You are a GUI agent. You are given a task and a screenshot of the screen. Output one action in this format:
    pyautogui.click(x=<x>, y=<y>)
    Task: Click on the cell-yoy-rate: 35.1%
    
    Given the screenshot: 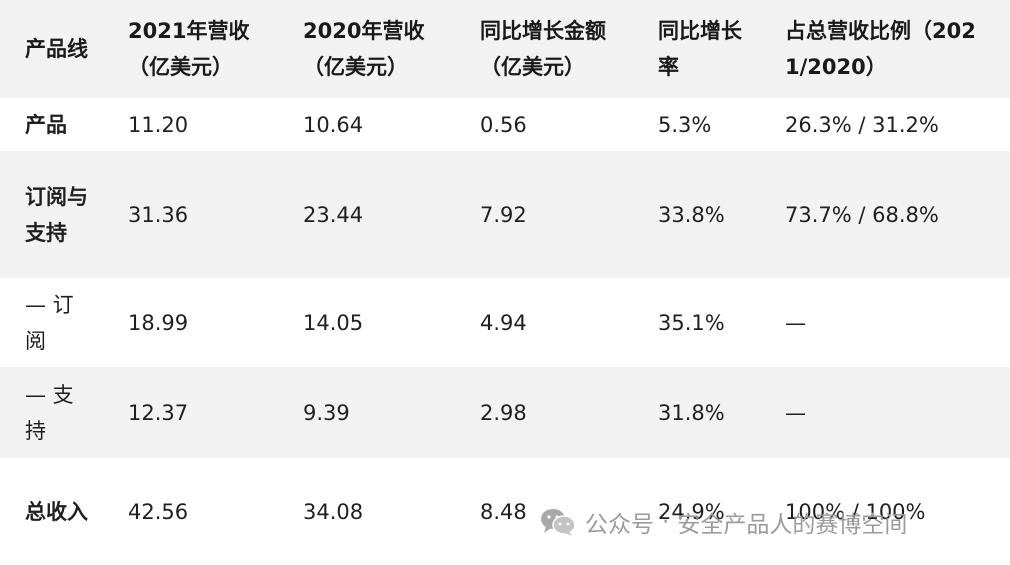 What is the action you would take?
    pyautogui.click(x=691, y=322)
    